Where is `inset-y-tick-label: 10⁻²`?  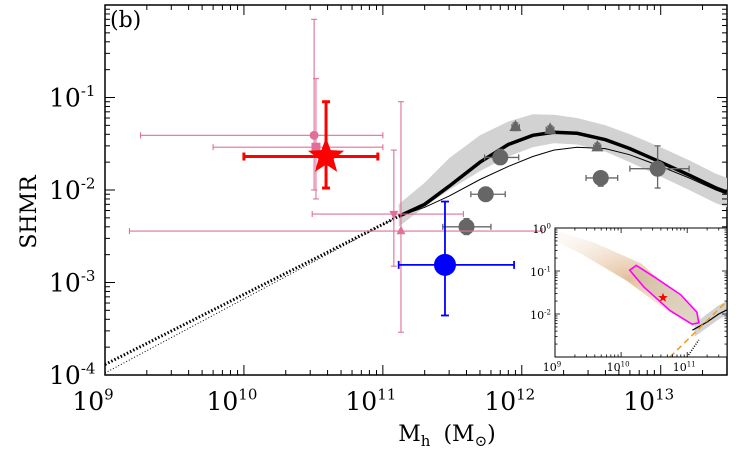 inset-y-tick-label: 10⁻² is located at coordinates (540, 315).